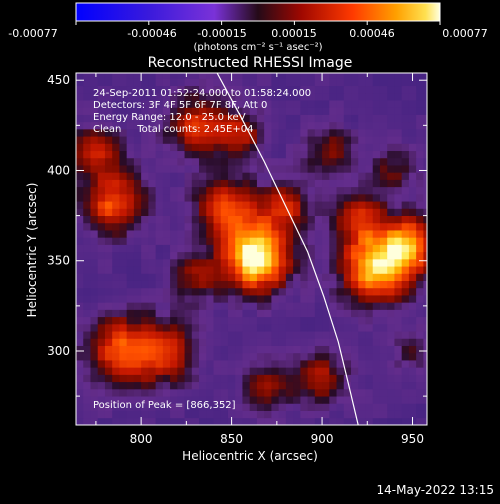 Image resolution: width=500 pixels, height=504 pixels. What do you see at coordinates (221, 33) in the screenshot?
I see `colorbar-tick-label-2: -0.00015` at bounding box center [221, 33].